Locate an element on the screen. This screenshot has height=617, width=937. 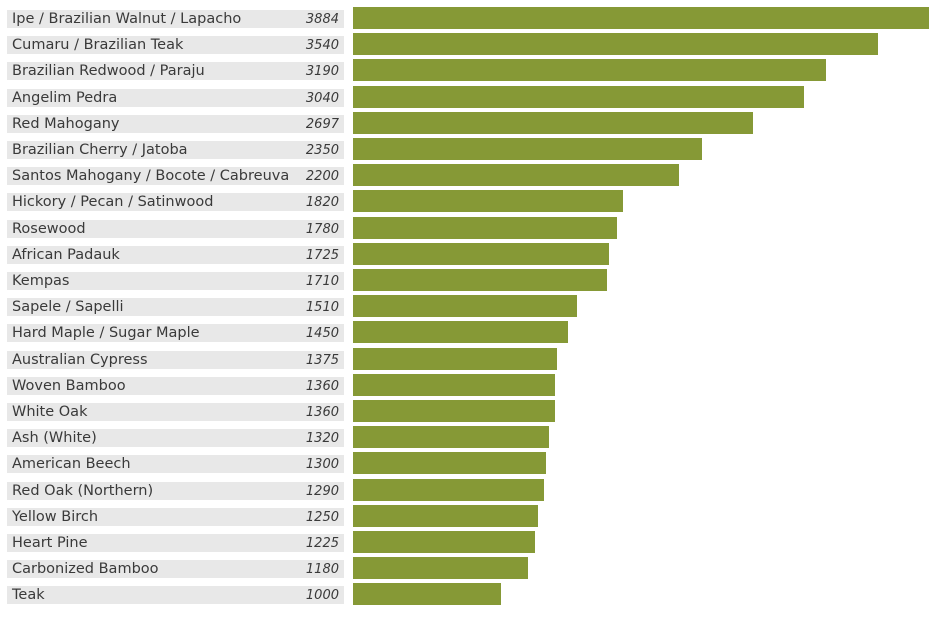
data-value-label: 1290 is located at coordinates (322, 491).